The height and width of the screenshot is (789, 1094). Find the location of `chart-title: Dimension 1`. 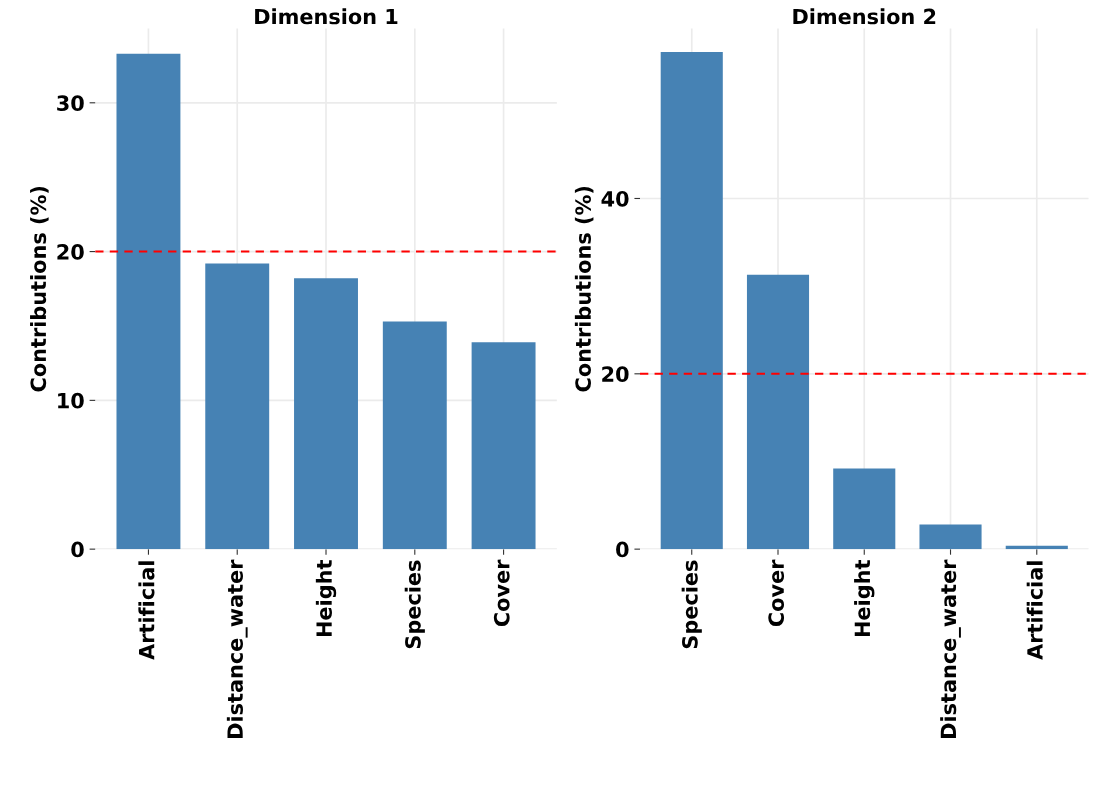

chart-title: Dimension 1 is located at coordinates (326, 16).